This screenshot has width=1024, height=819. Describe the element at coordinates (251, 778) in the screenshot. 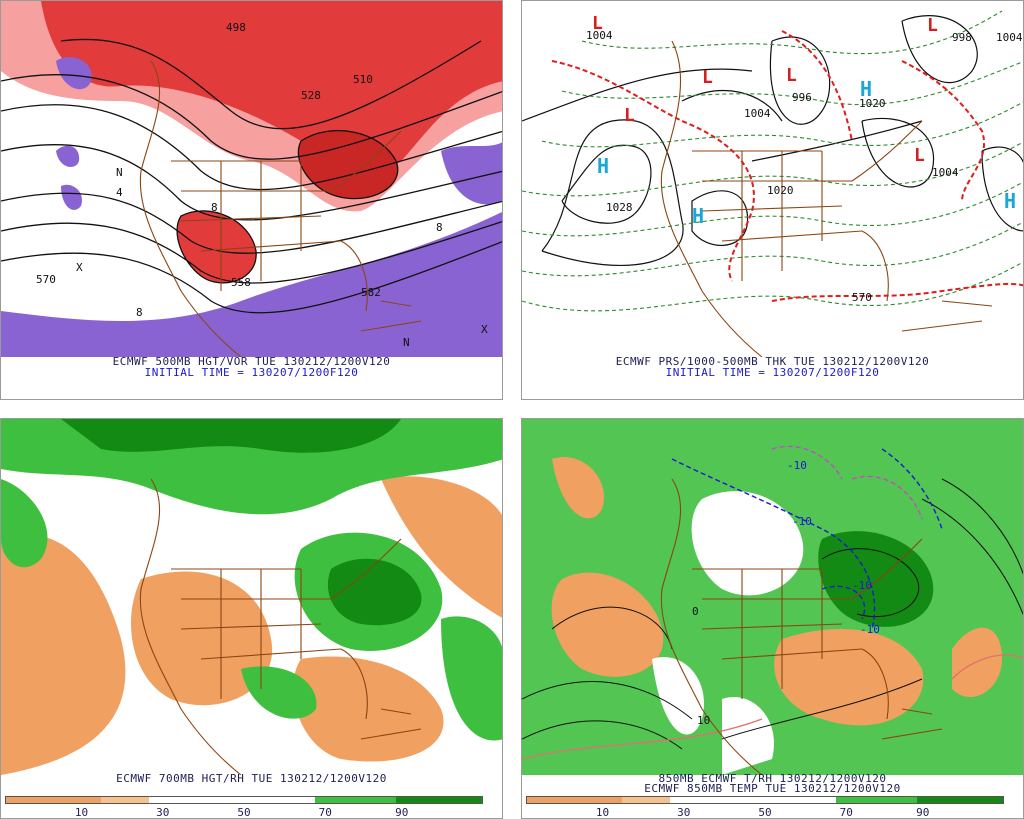

I see `panel3-caption: ECMWF 700MB HGT/RH TUE 130212/1200V120` at that location.